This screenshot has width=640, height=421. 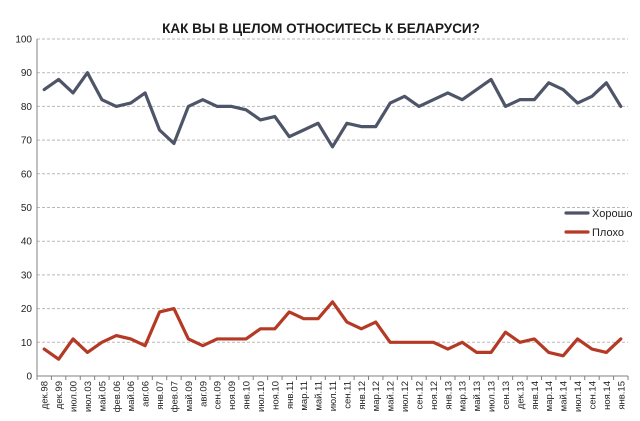 I want to click on x-tick-label: июл.13, so click(x=492, y=396).